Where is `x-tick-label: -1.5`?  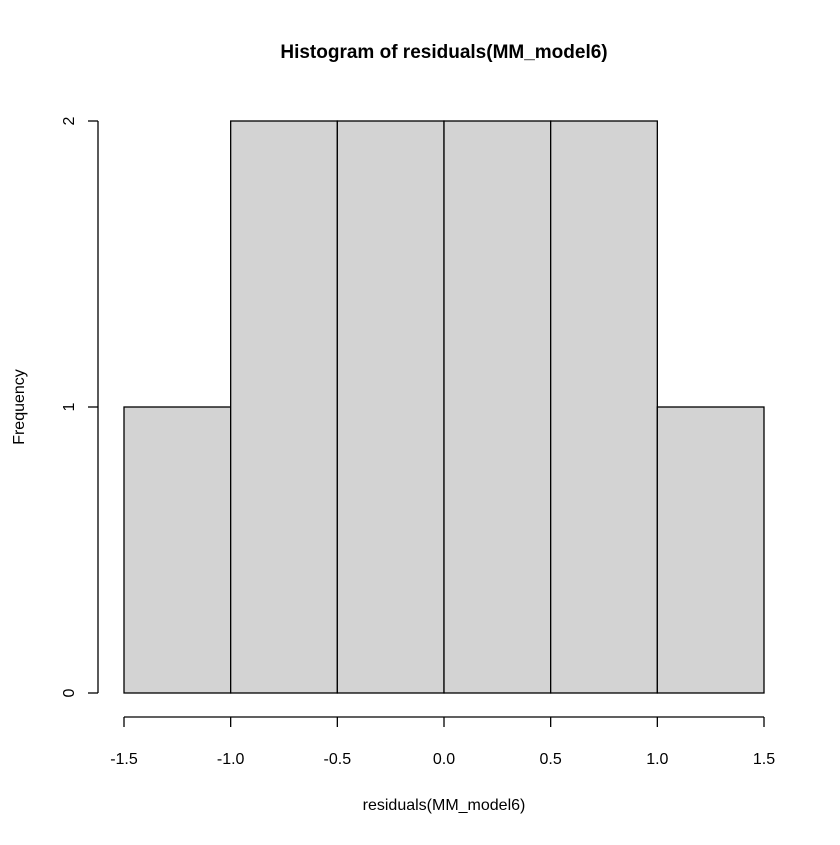 x-tick-label: -1.5 is located at coordinates (124, 759).